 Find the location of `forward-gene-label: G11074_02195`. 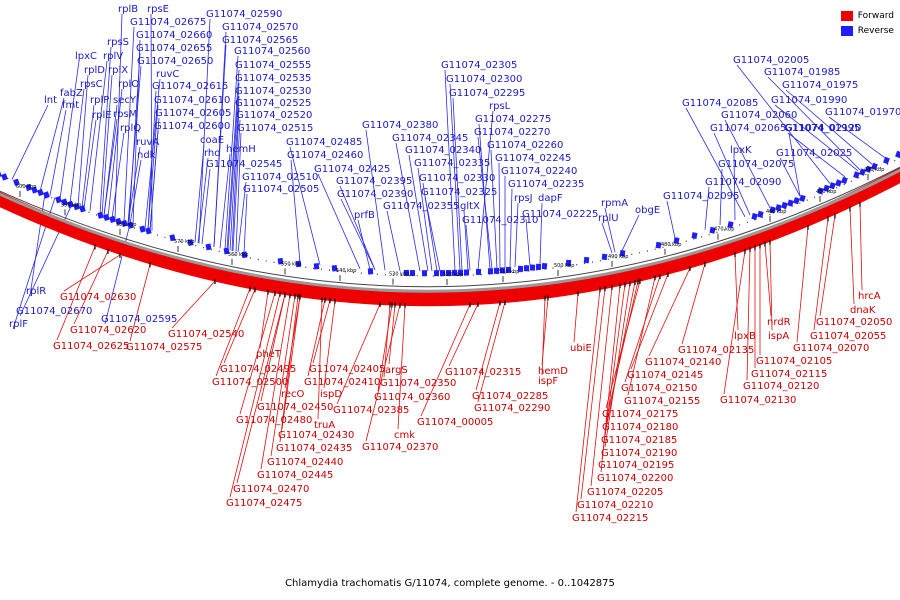

forward-gene-label: G11074_02195 is located at coordinates (636, 465).